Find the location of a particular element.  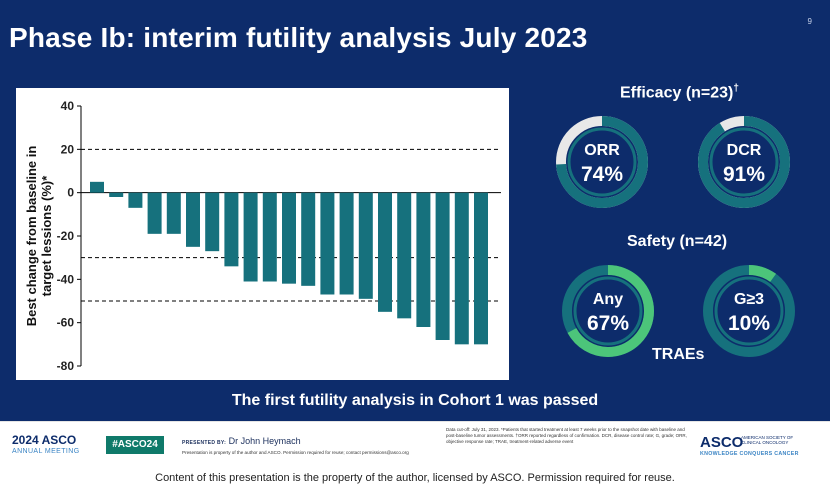

orr-donut-ring is located at coordinates (602, 162).